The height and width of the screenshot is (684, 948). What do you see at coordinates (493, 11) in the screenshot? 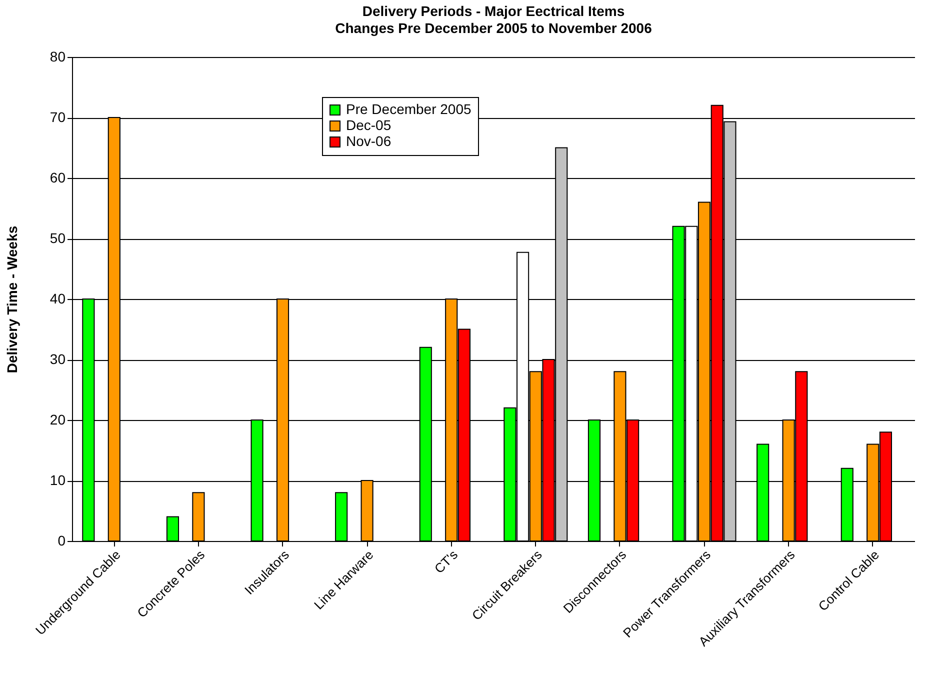
I see `chart-title: Delivery Periods - Major Eectrical Items` at bounding box center [493, 11].